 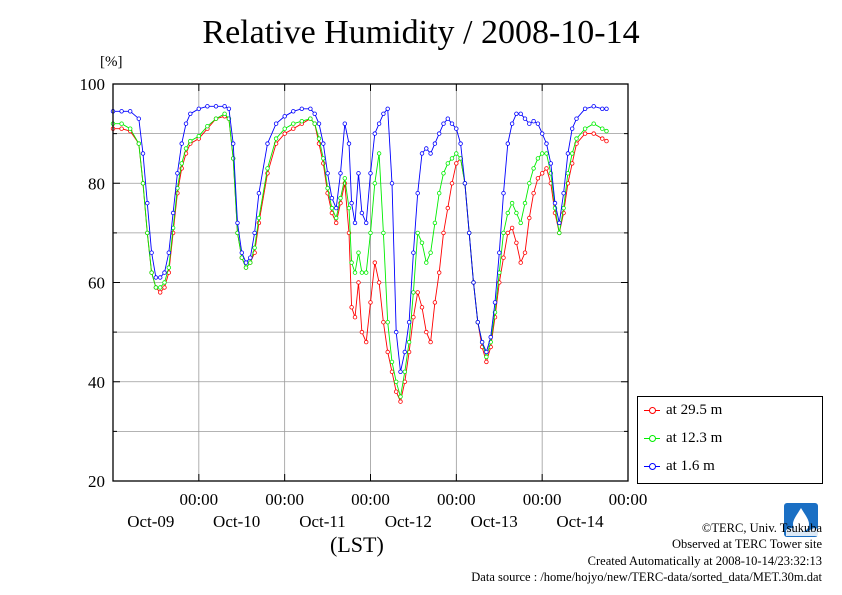 What do you see at coordinates (730, 440) in the screenshot?
I see `chart-legend: at 29.5 m at 12.3 m at 1.6 m` at bounding box center [730, 440].